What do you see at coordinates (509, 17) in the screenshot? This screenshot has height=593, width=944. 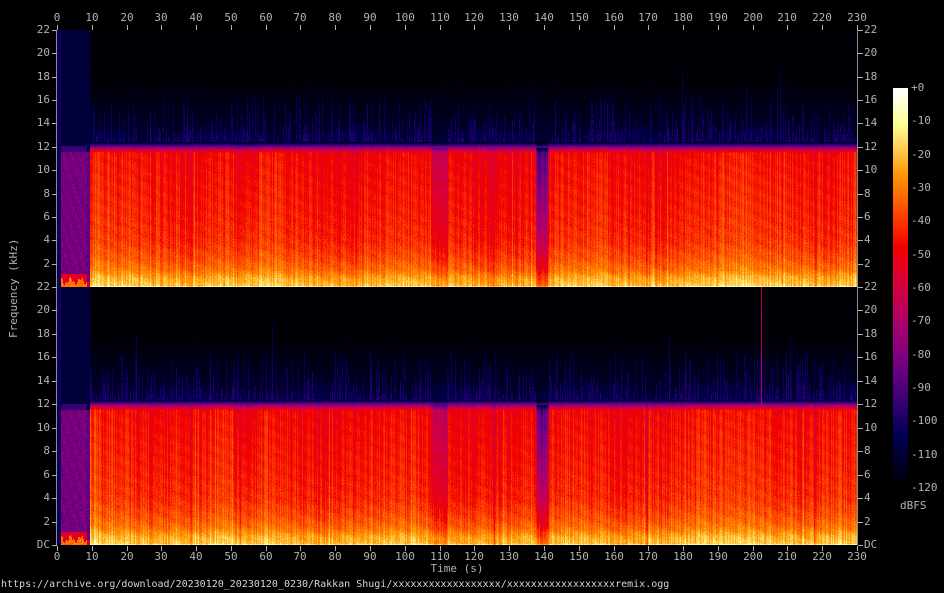 I see `time-tick-label: 130` at bounding box center [509, 17].